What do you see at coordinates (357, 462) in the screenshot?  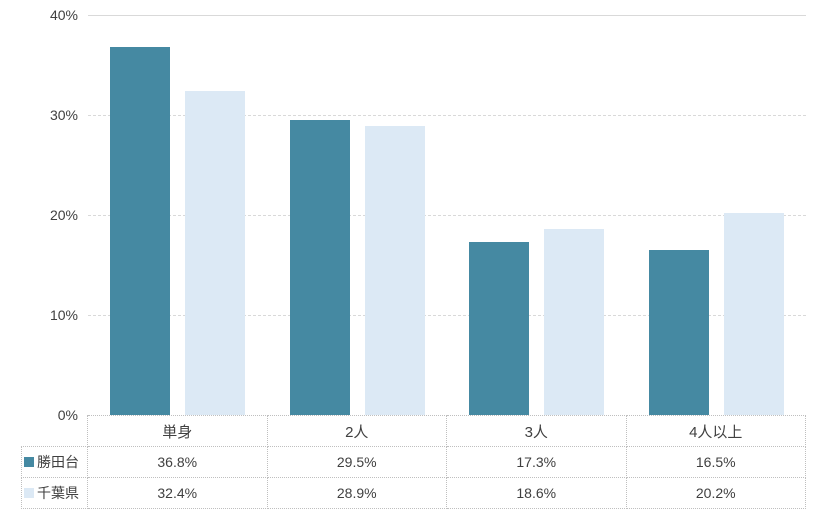 I see `value-cell: 29.5%` at bounding box center [357, 462].